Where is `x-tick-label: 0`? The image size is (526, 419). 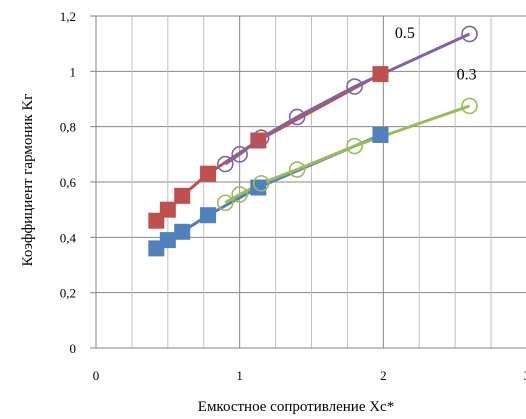 x-tick-label: 0 is located at coordinates (96, 375).